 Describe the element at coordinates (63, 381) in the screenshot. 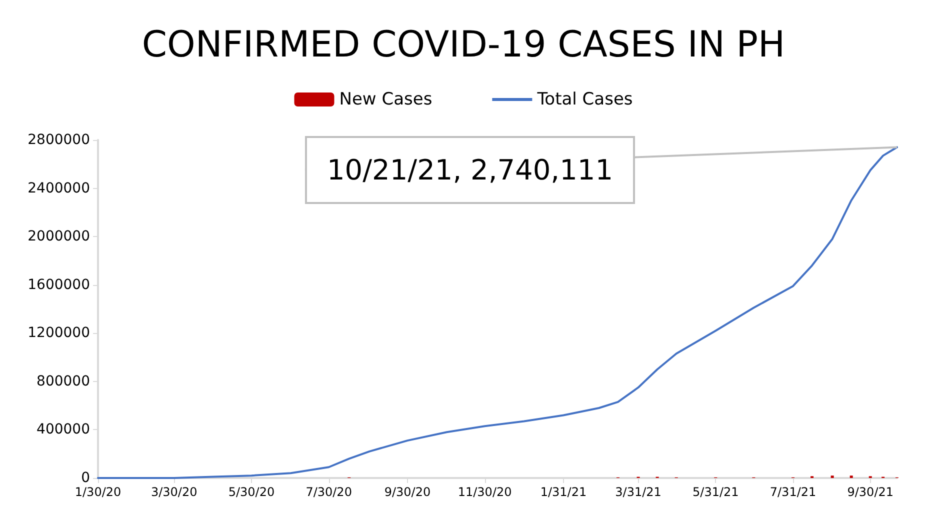

I see `y-tick-label: 800000` at that location.